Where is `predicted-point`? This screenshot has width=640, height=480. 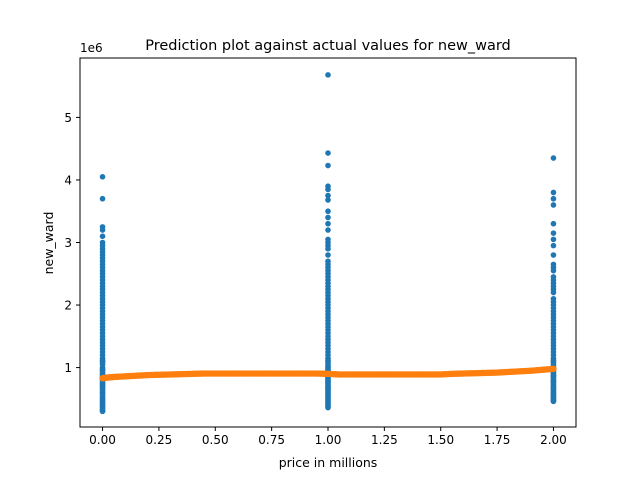
predicted-point is located at coordinates (553, 369).